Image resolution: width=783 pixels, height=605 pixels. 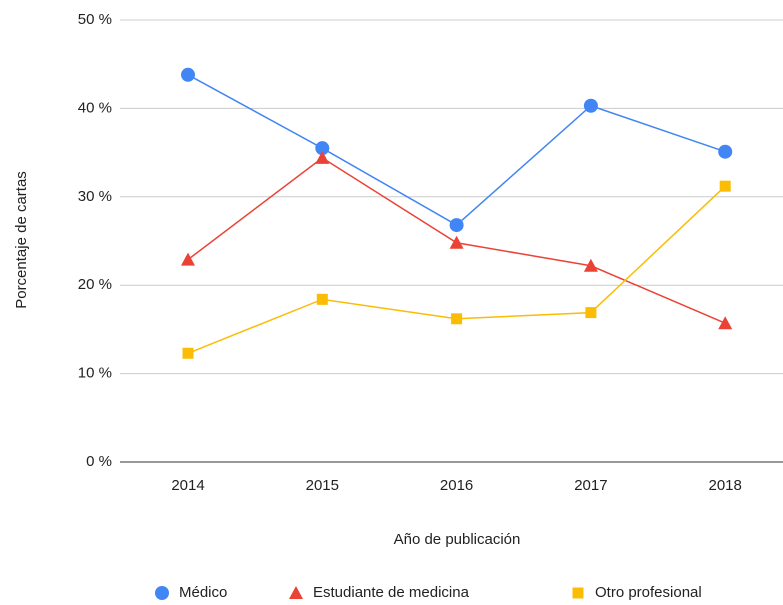 I want to click on legend-label: Estudiante de medicina, so click(x=391, y=592).